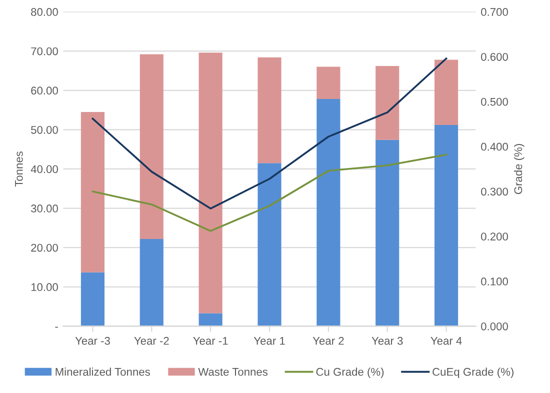 This screenshot has height=393, width=550. I want to click on legend-label: Mineralized Tonnes, so click(103, 372).